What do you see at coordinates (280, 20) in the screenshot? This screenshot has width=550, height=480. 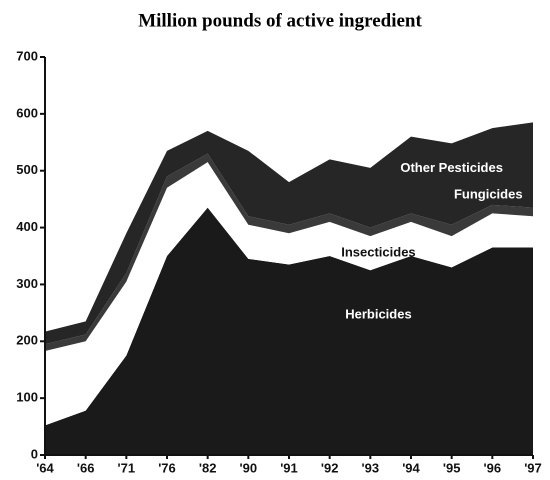 I see `chart-title: Million pounds of active ingredient` at bounding box center [280, 20].